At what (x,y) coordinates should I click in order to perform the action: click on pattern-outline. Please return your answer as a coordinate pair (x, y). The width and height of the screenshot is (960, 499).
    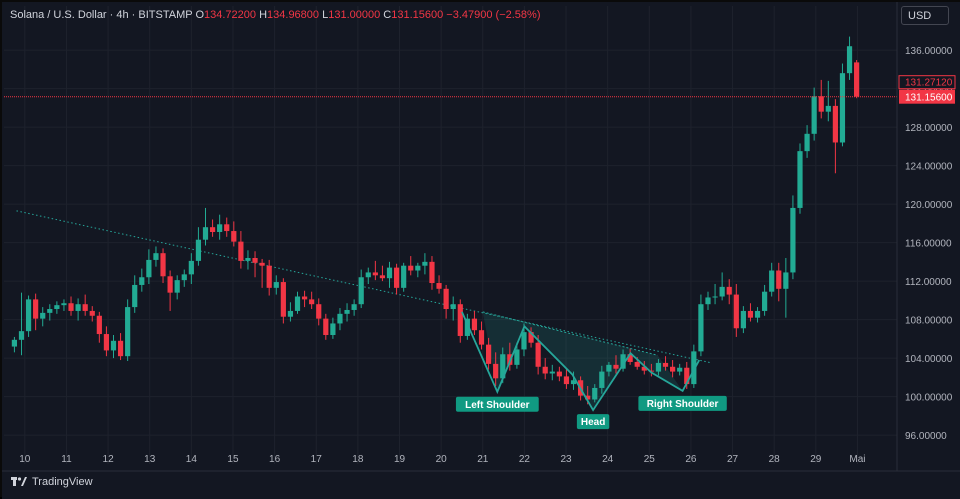
    Looking at the image, I should click on (581, 361).